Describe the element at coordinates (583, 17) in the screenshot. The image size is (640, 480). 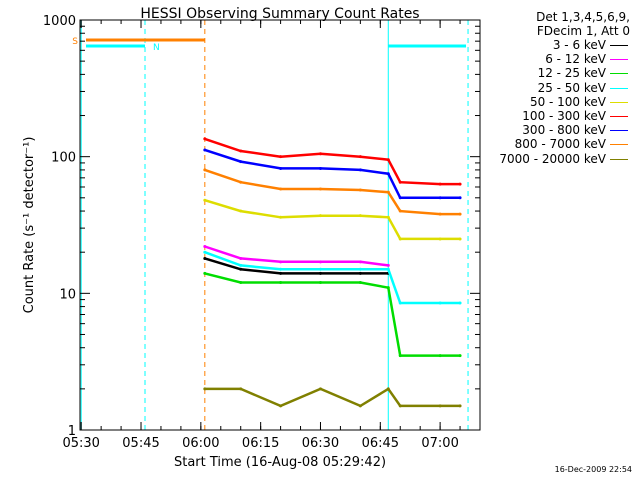
I see `legend-header-line-1: Det 1,3,4,5,6,9,` at that location.